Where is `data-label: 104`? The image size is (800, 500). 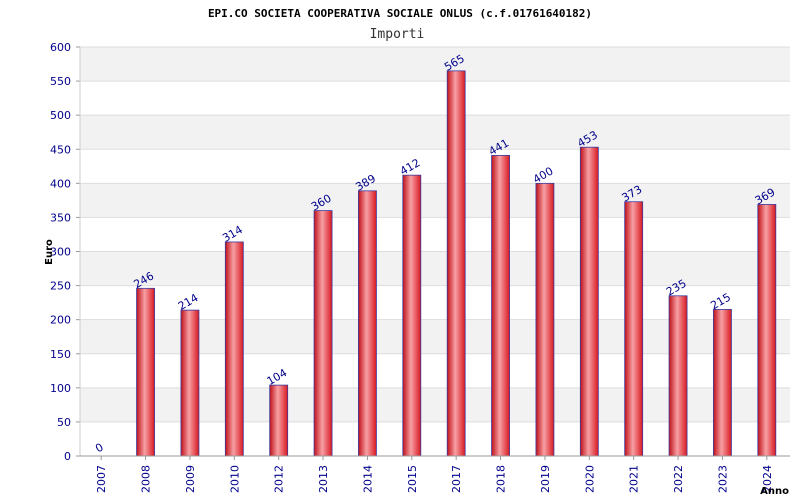 data-label: 104 is located at coordinates (277, 377).